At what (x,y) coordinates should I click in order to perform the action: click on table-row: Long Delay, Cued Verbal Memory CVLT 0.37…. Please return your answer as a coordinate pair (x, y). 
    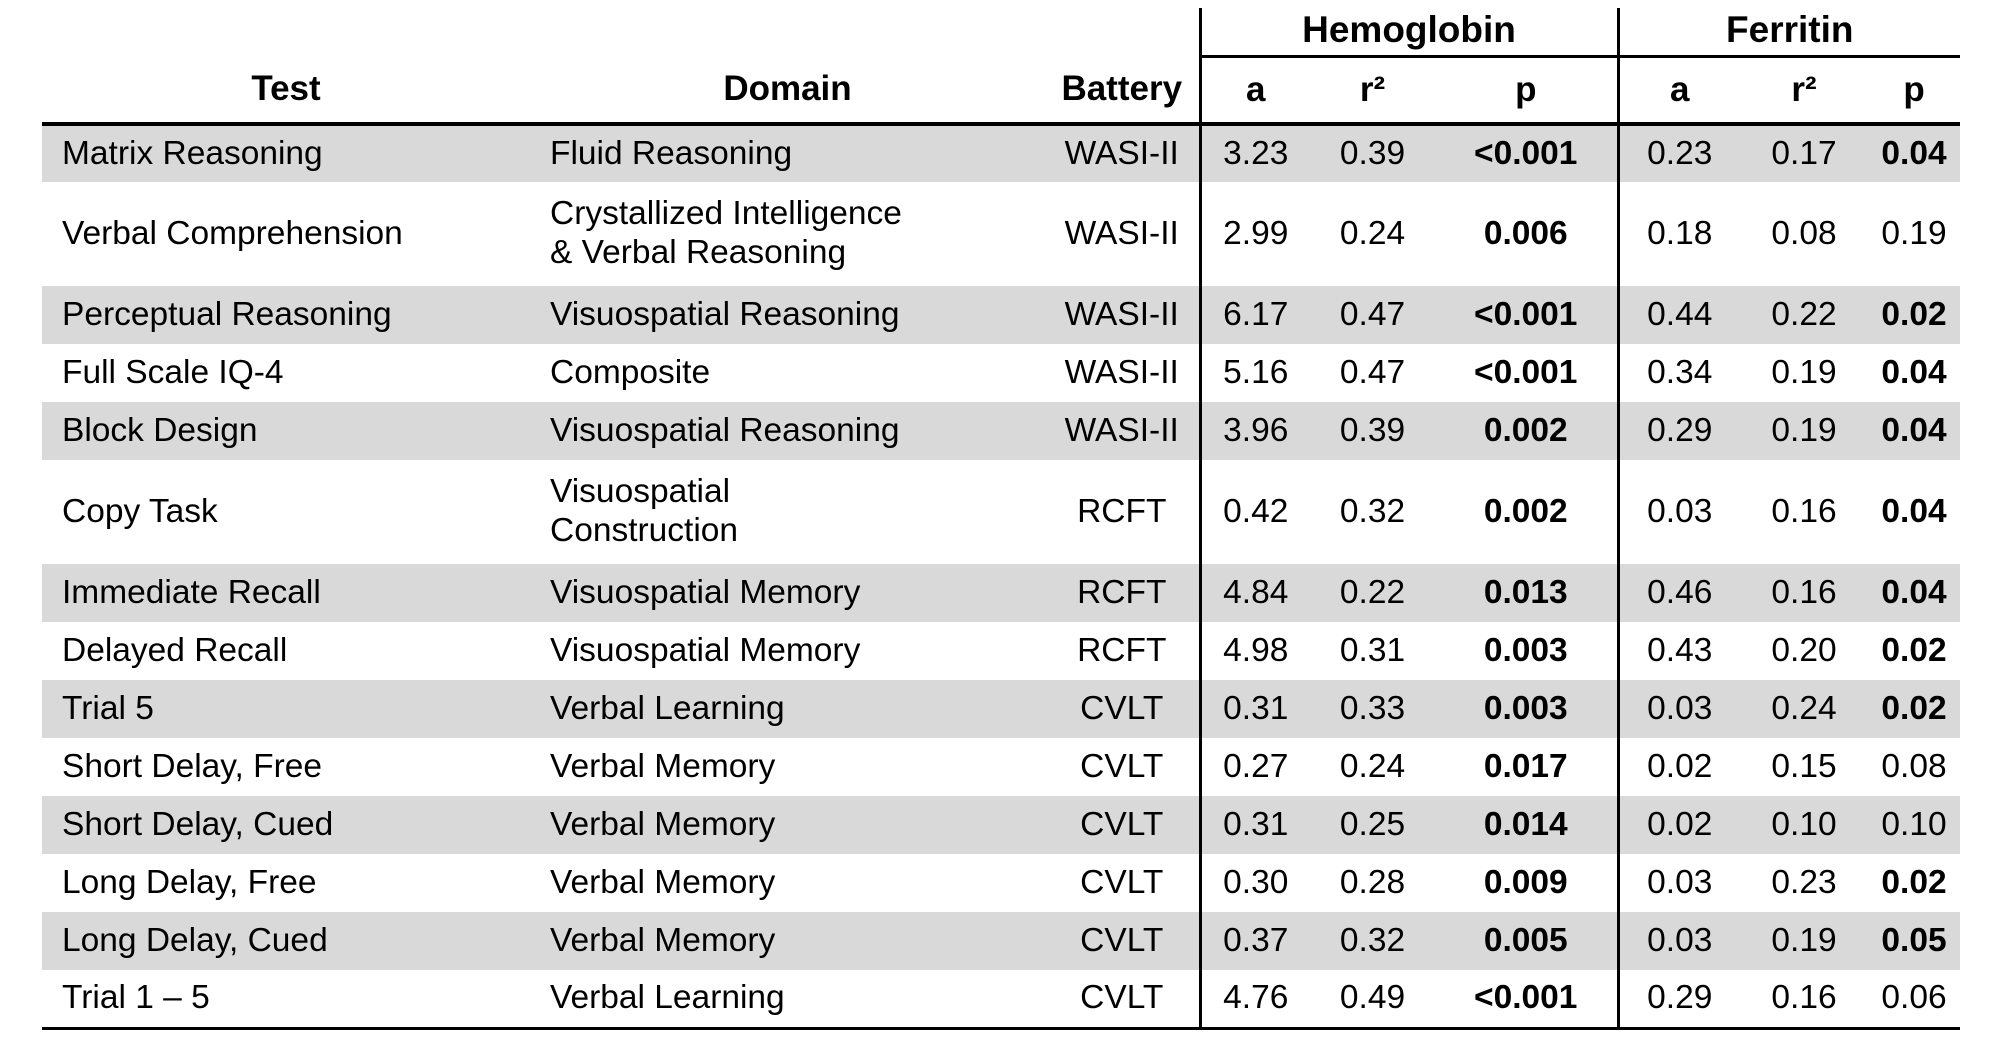
    Looking at the image, I should click on (1001, 941).